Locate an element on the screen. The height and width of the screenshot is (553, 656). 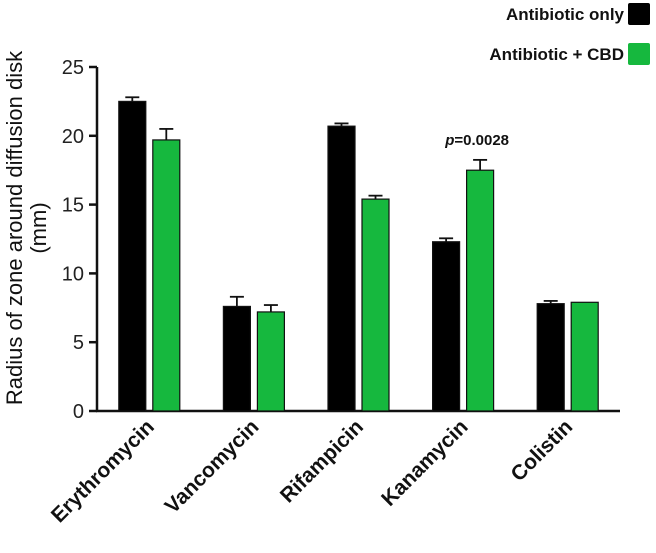
y-axis-title: Radius of zone around diffusion disk (mm) is located at coordinates (26, 227).